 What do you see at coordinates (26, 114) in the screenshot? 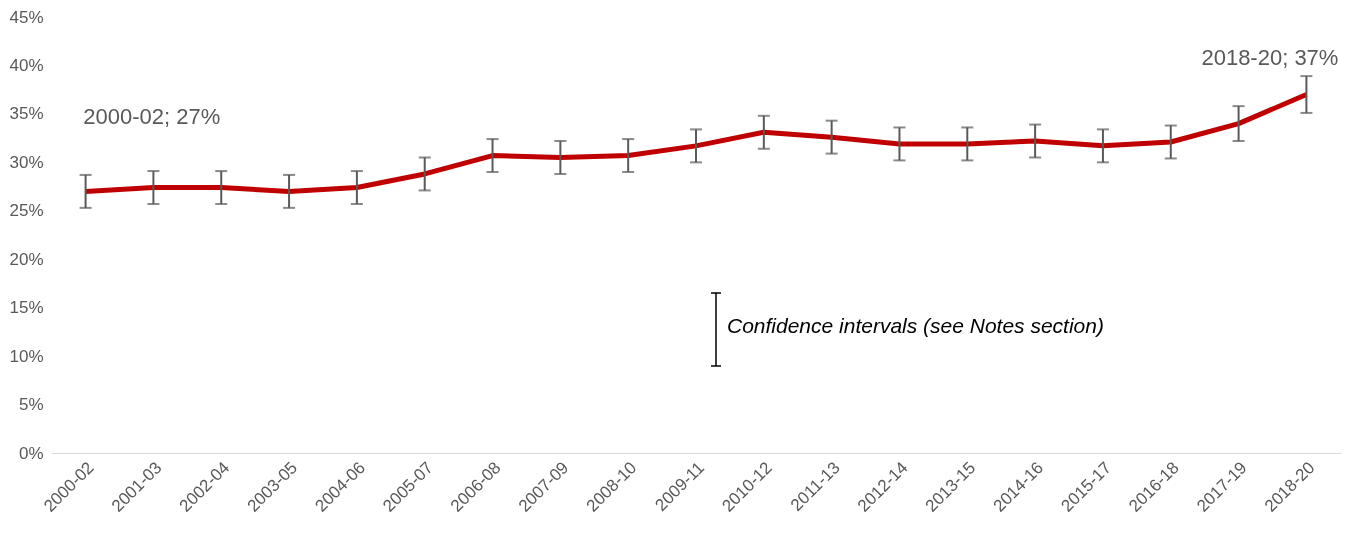
I see `y-tick-label: 35%` at bounding box center [26, 114].